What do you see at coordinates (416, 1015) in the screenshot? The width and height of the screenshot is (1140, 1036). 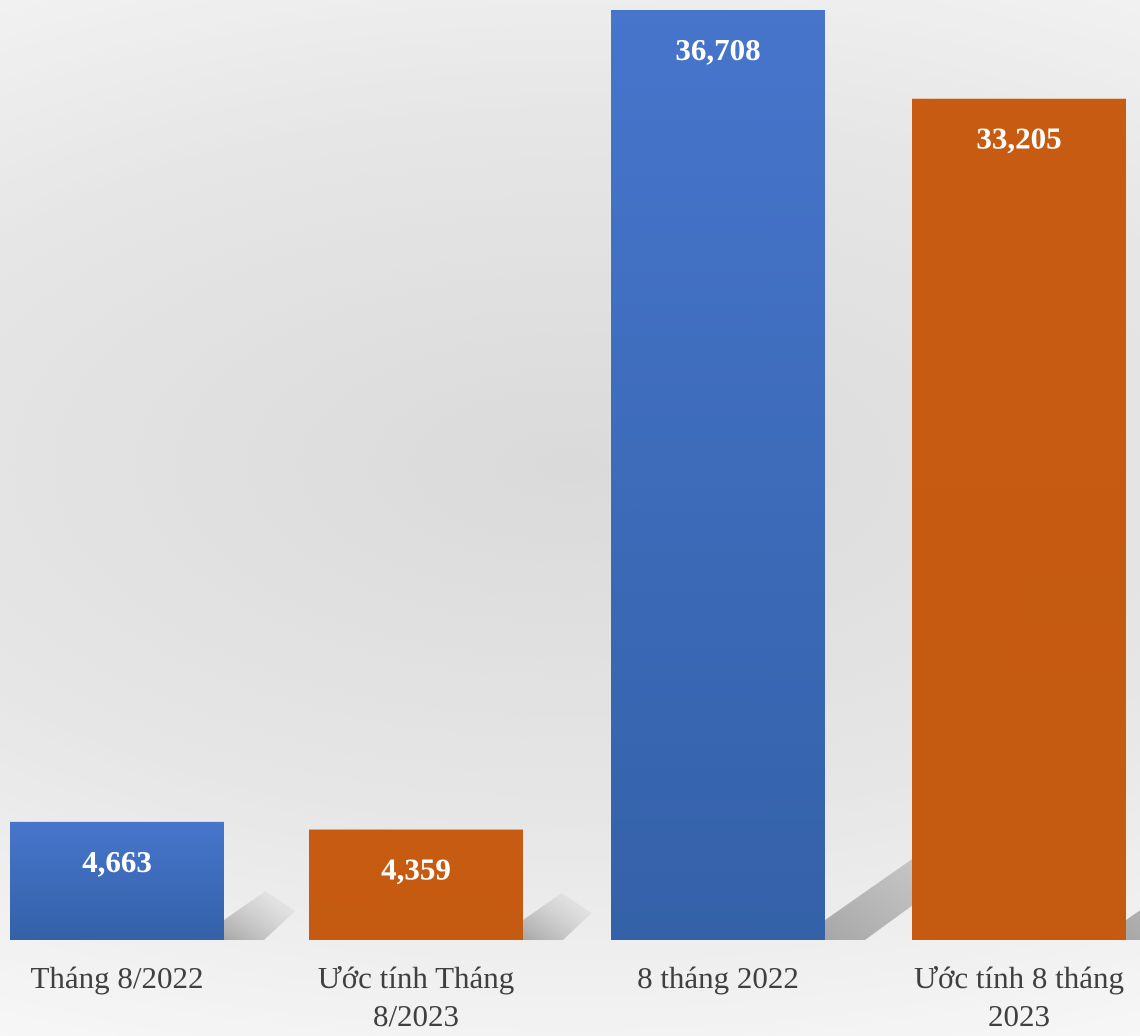 I see `category-label-line: 8/2023` at bounding box center [416, 1015].